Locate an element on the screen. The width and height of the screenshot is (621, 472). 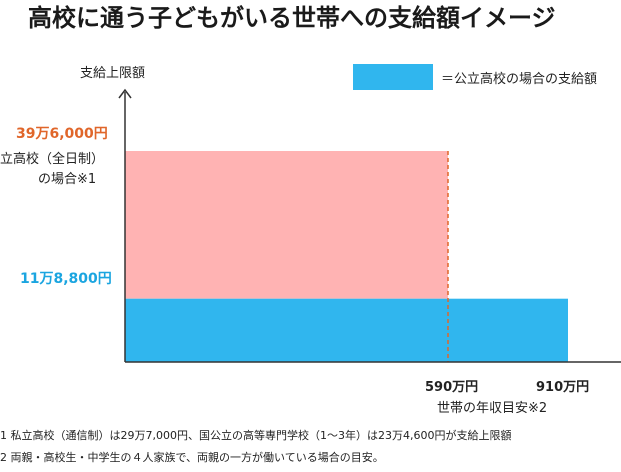
legend-swatch is located at coordinates (393, 77).